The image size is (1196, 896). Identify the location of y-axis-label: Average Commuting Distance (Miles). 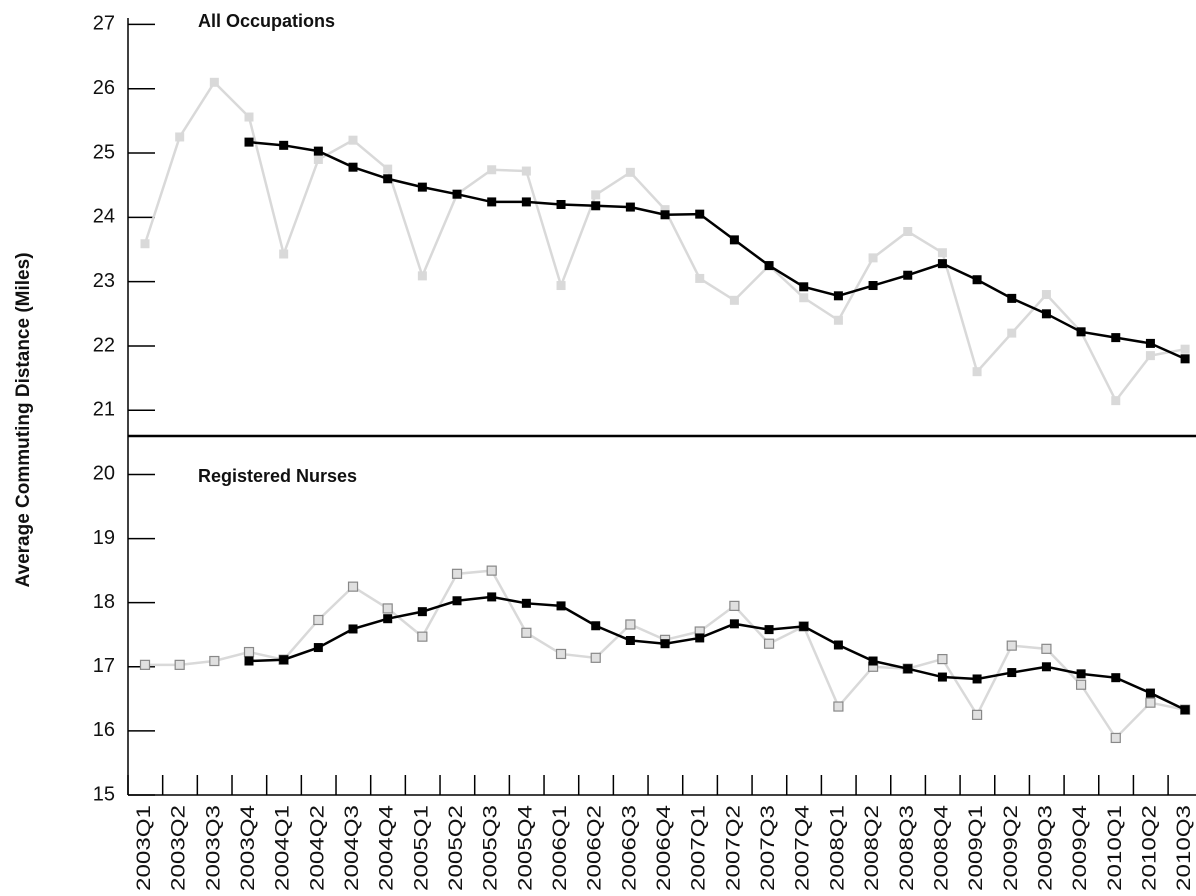
(23, 419).